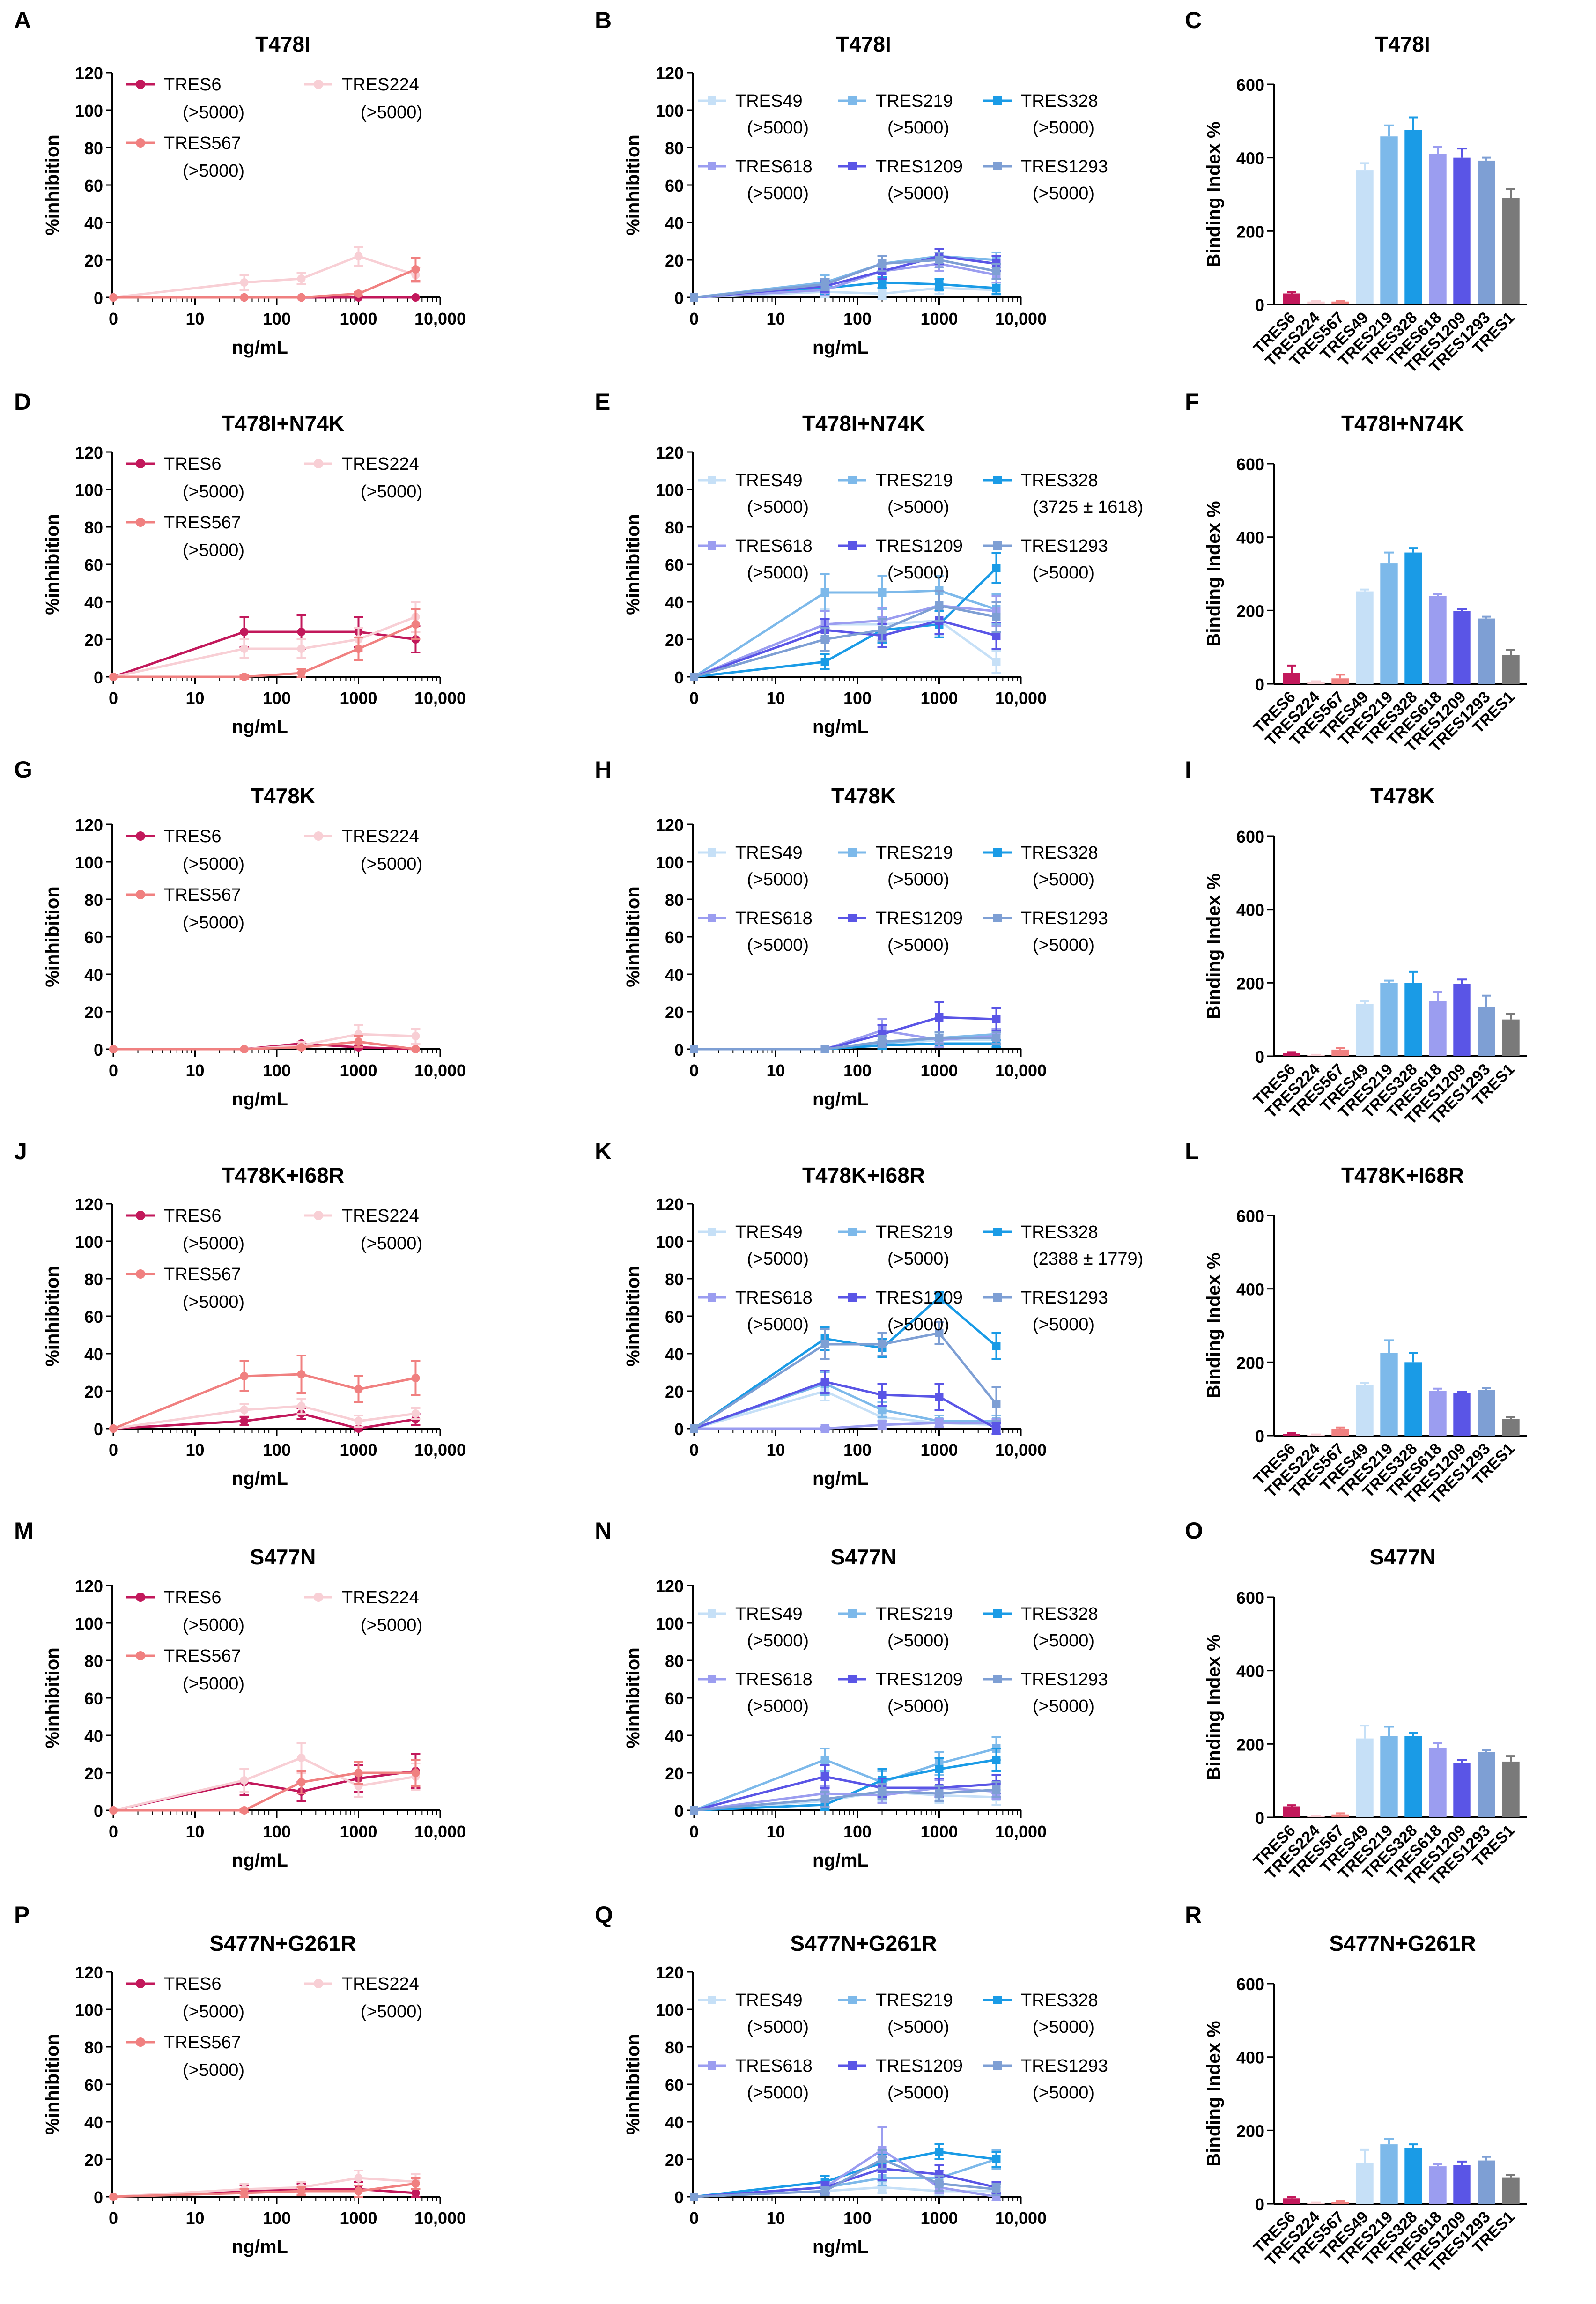 This screenshot has width=1596, height=2304. What do you see at coordinates (845, 641) in the screenshot?
I see `series-line-TRES1293` at bounding box center [845, 641].